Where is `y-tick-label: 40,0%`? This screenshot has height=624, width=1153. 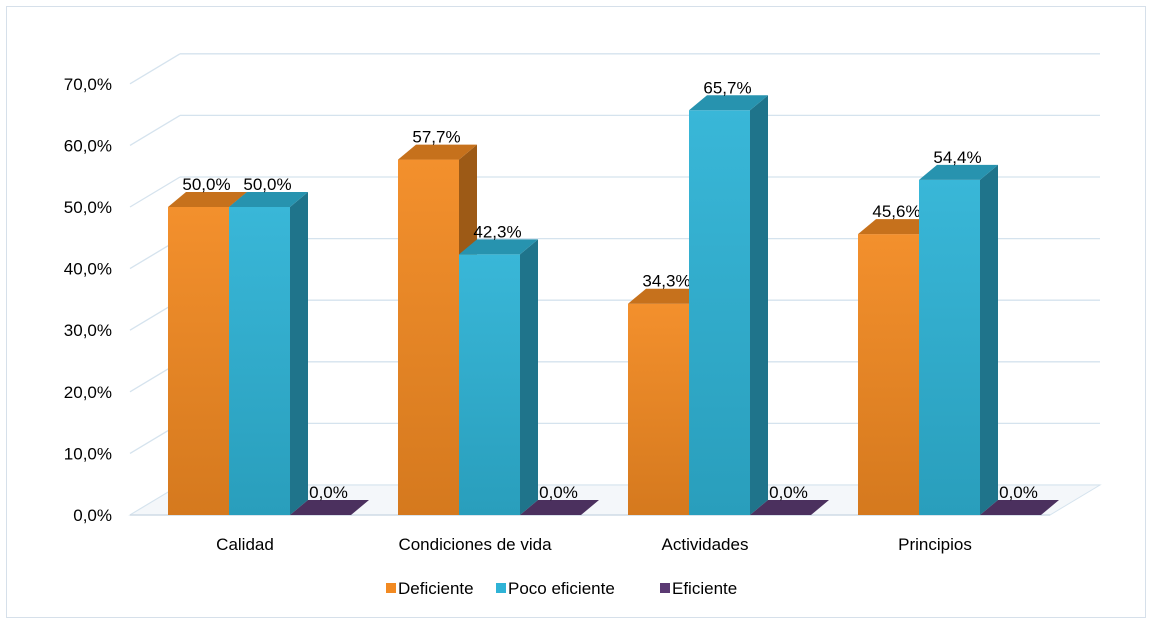
y-tick-label: 40,0% is located at coordinates (88, 269).